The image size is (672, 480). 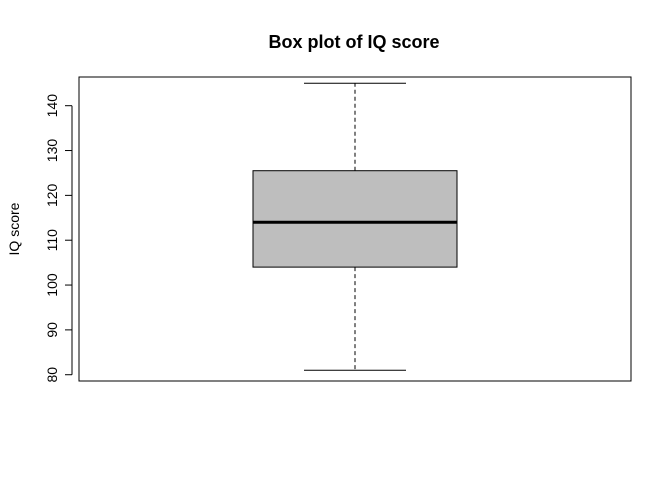 What do you see at coordinates (52, 330) in the screenshot?
I see `y-tick-label: 90` at bounding box center [52, 330].